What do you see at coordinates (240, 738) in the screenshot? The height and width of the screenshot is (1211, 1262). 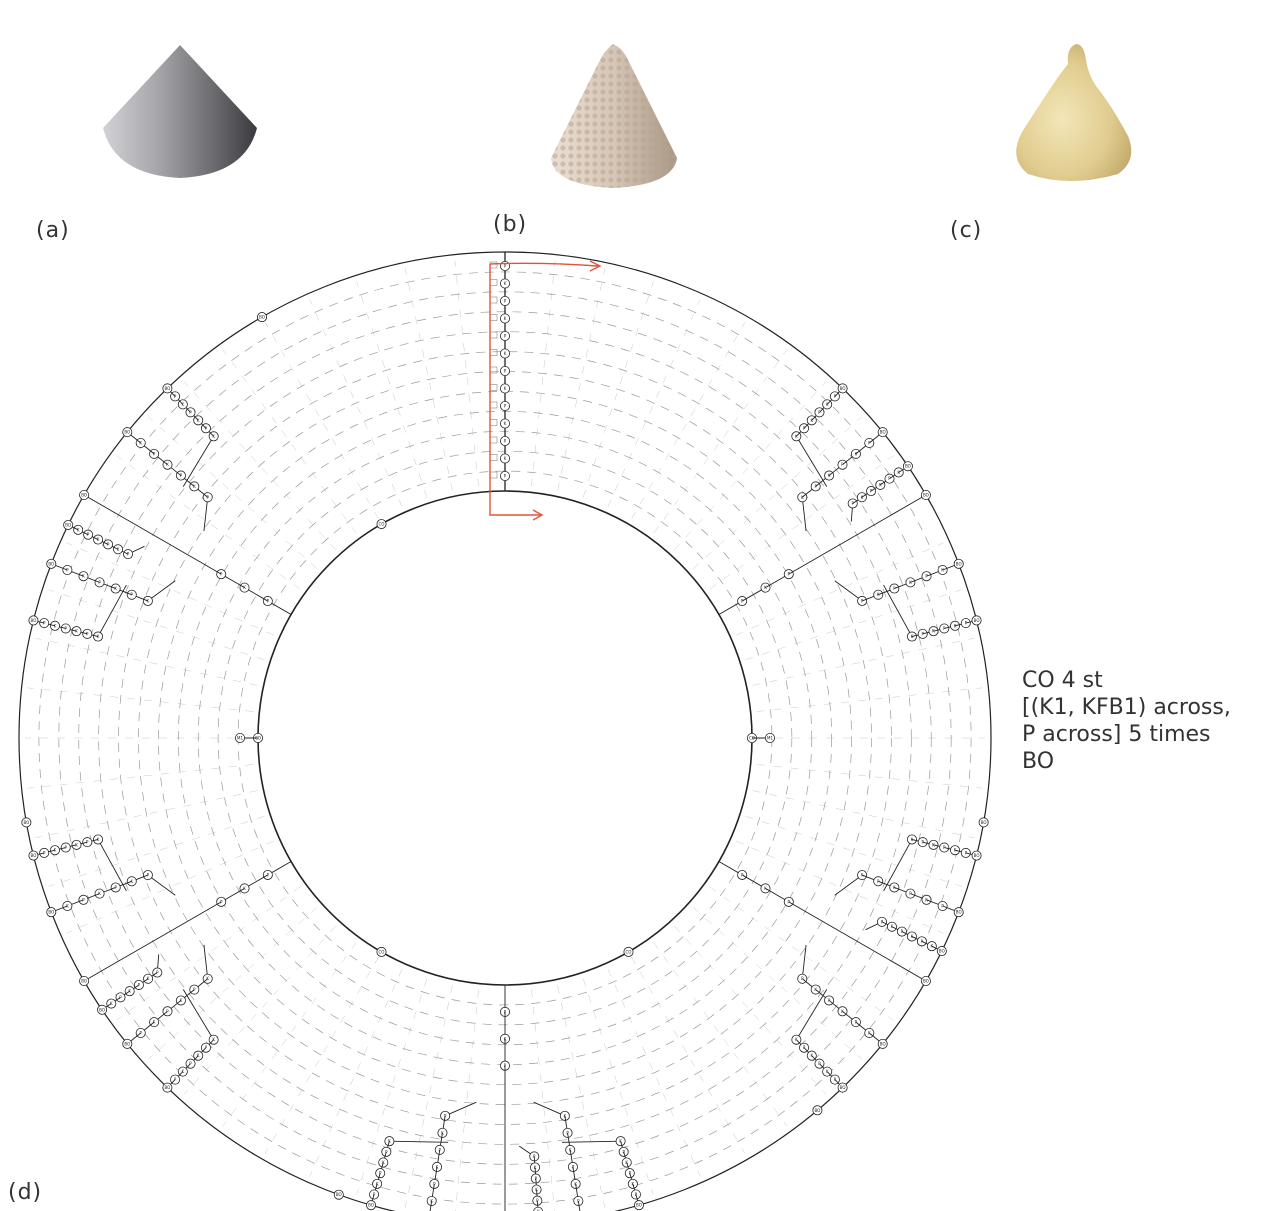 I see `make-one-label: M1` at bounding box center [240, 738].